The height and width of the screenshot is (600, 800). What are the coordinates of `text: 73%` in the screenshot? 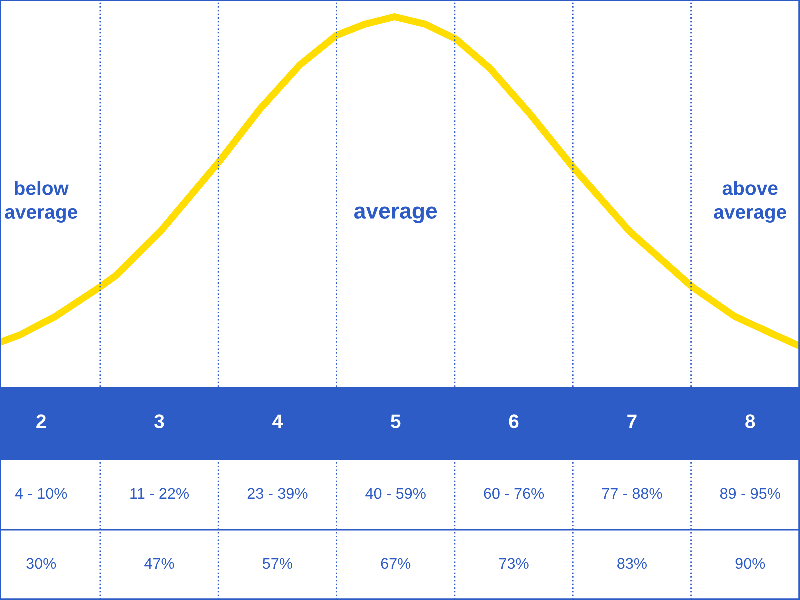 It's located at (514, 564).